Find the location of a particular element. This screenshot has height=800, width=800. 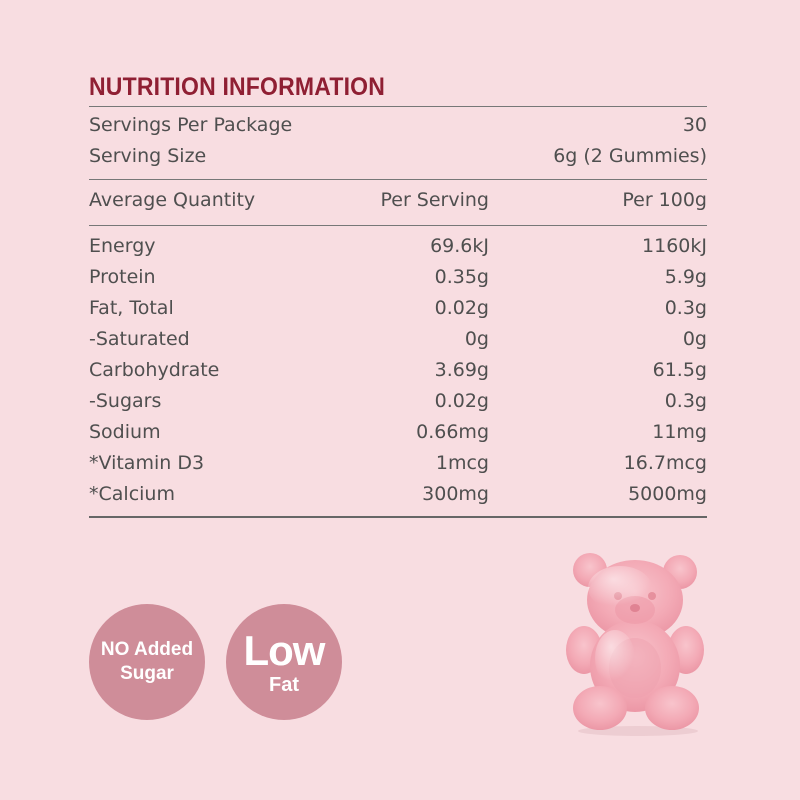

per-serving-value: 0.66mg is located at coordinates (452, 432).